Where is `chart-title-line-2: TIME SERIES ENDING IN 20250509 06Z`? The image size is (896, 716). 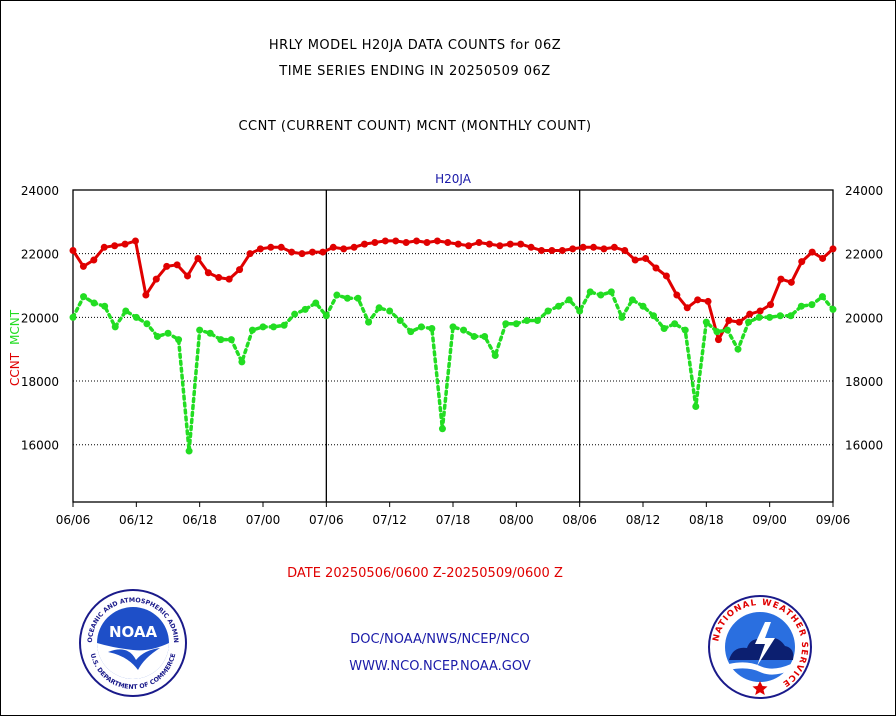 chart-title-line-2: TIME SERIES ENDING IN 20250509 06Z is located at coordinates (415, 71).